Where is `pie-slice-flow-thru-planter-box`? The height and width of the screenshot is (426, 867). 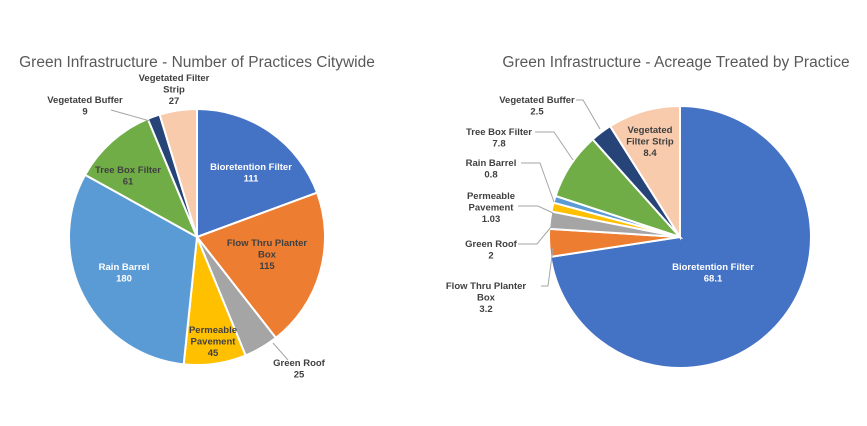
pie-slice-flow-thru-planter-box is located at coordinates (260, 265).